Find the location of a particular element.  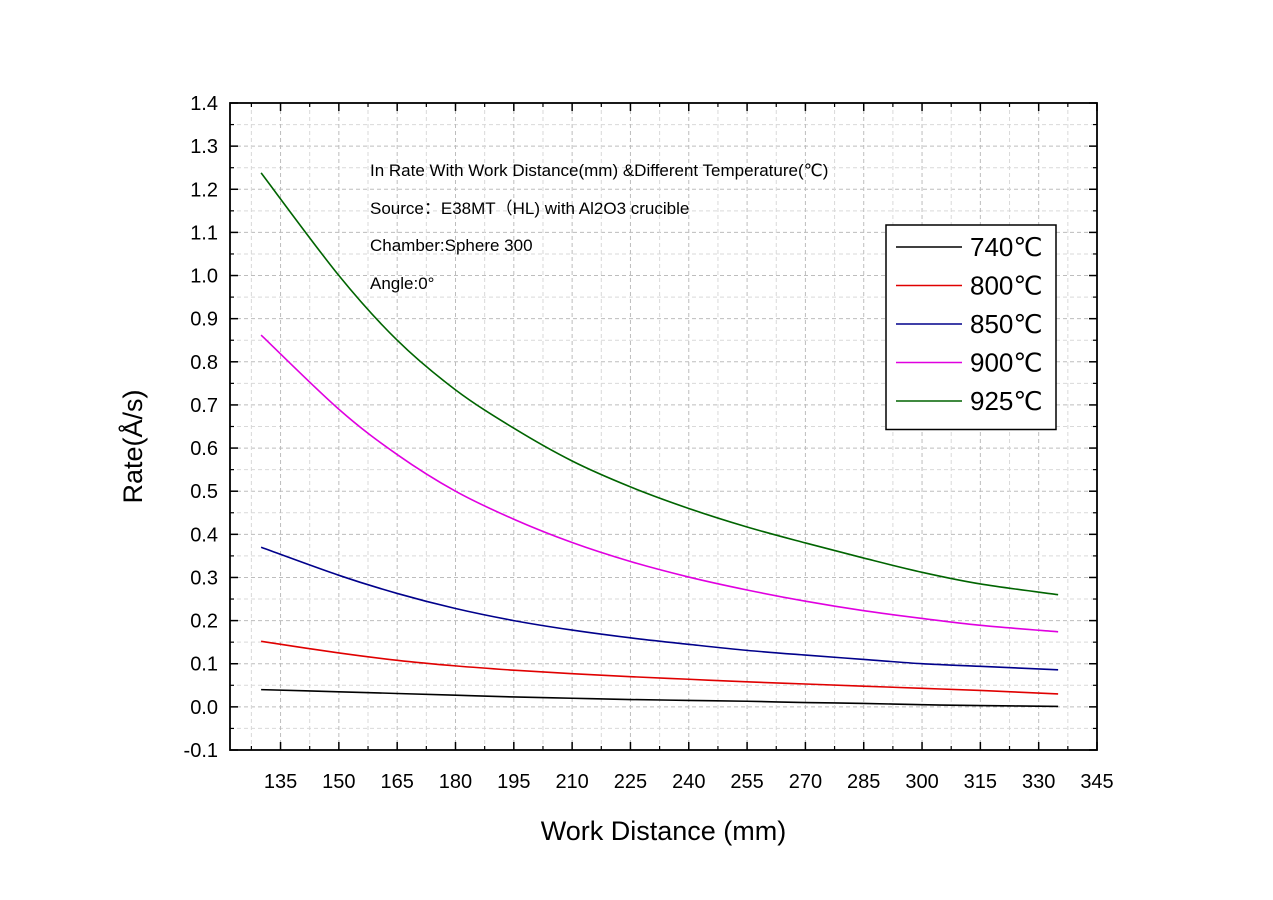

y-tick-label: 0.5 is located at coordinates (204, 492).